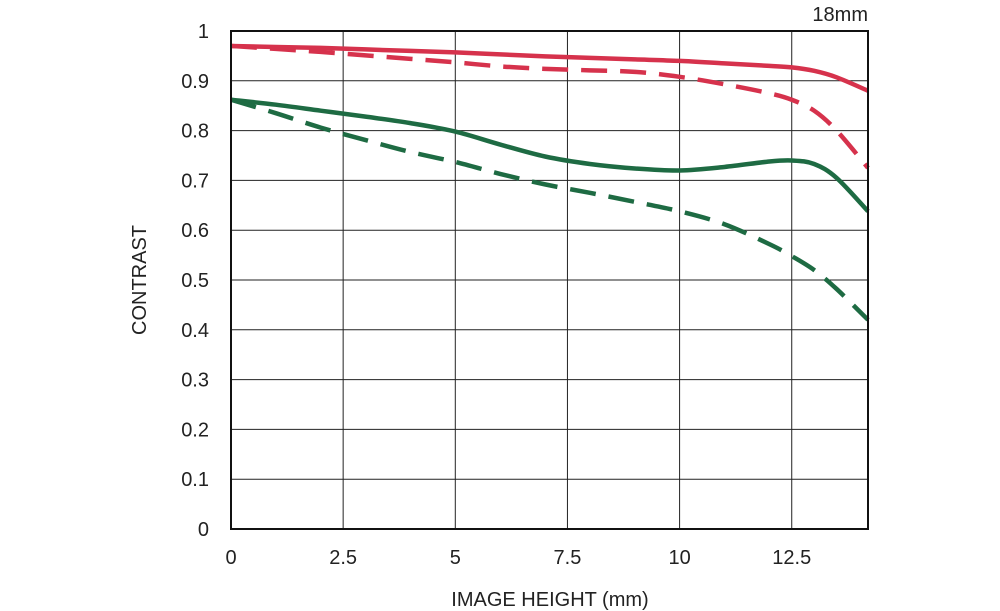 This screenshot has width=1000, height=611. I want to click on y-tick-label: 0.5, so click(195, 281).